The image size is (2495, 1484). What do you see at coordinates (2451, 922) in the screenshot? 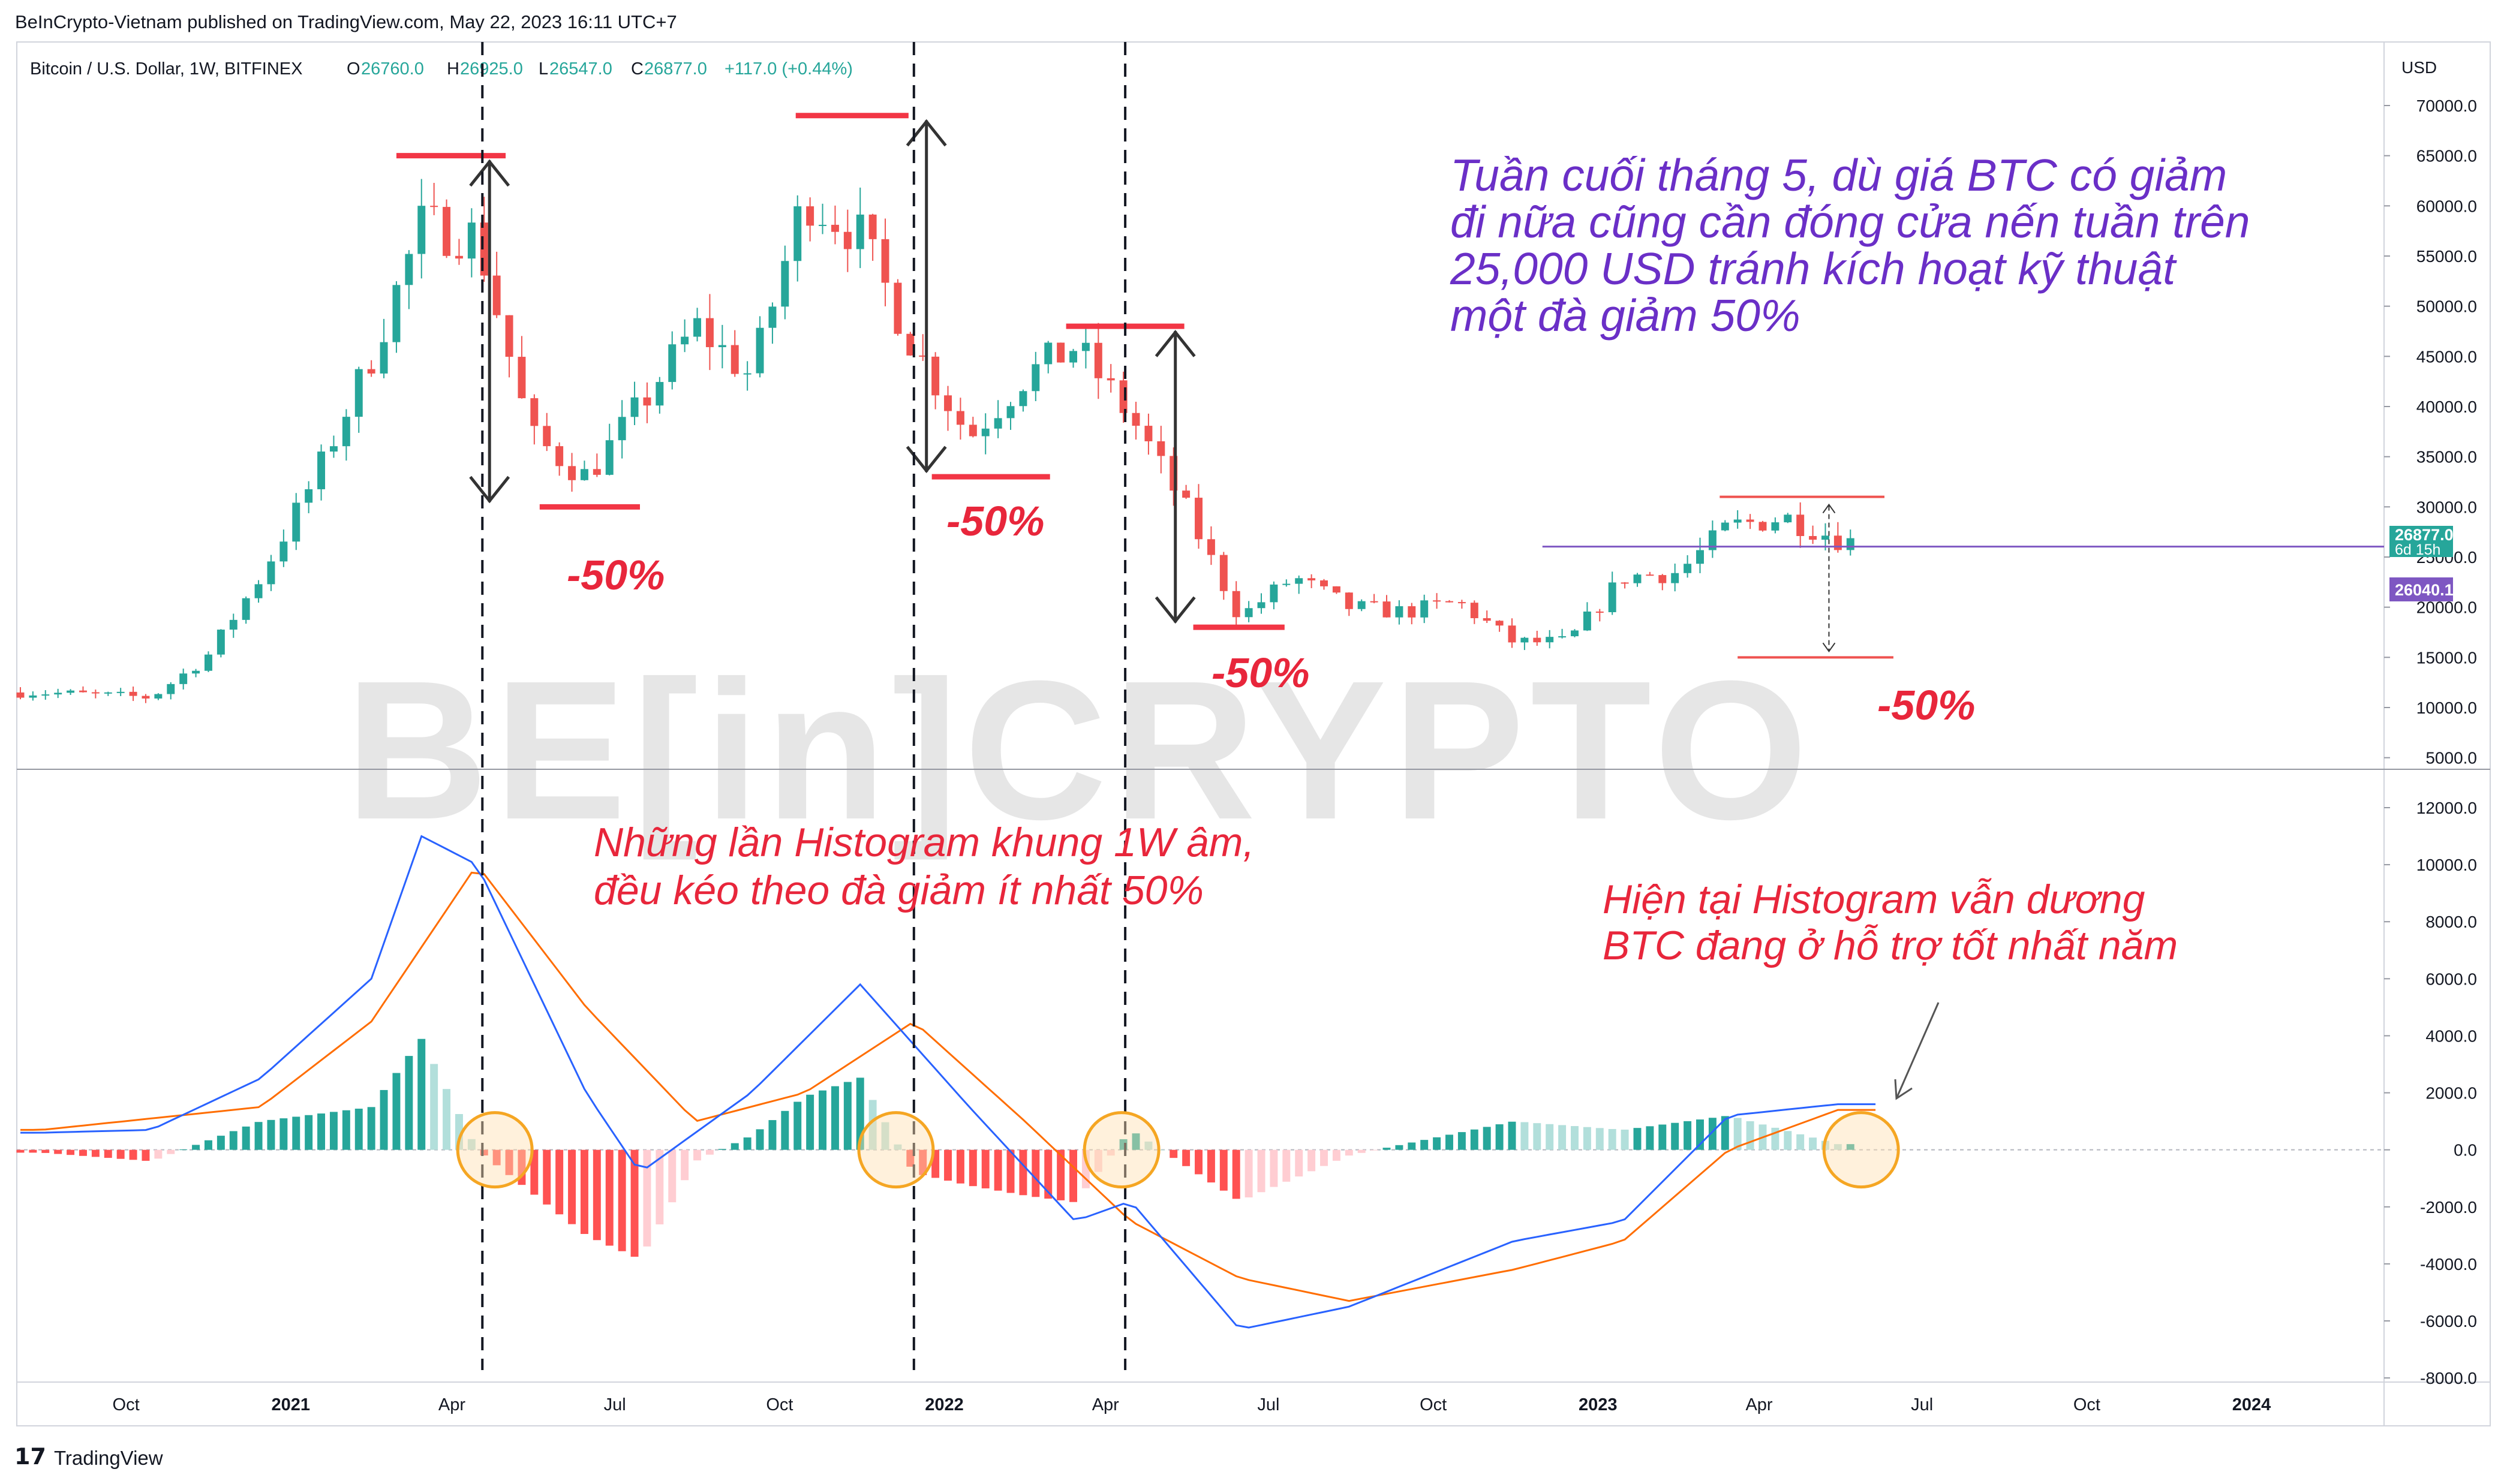
I see `macd-tick-label: 8000.0` at bounding box center [2451, 922].